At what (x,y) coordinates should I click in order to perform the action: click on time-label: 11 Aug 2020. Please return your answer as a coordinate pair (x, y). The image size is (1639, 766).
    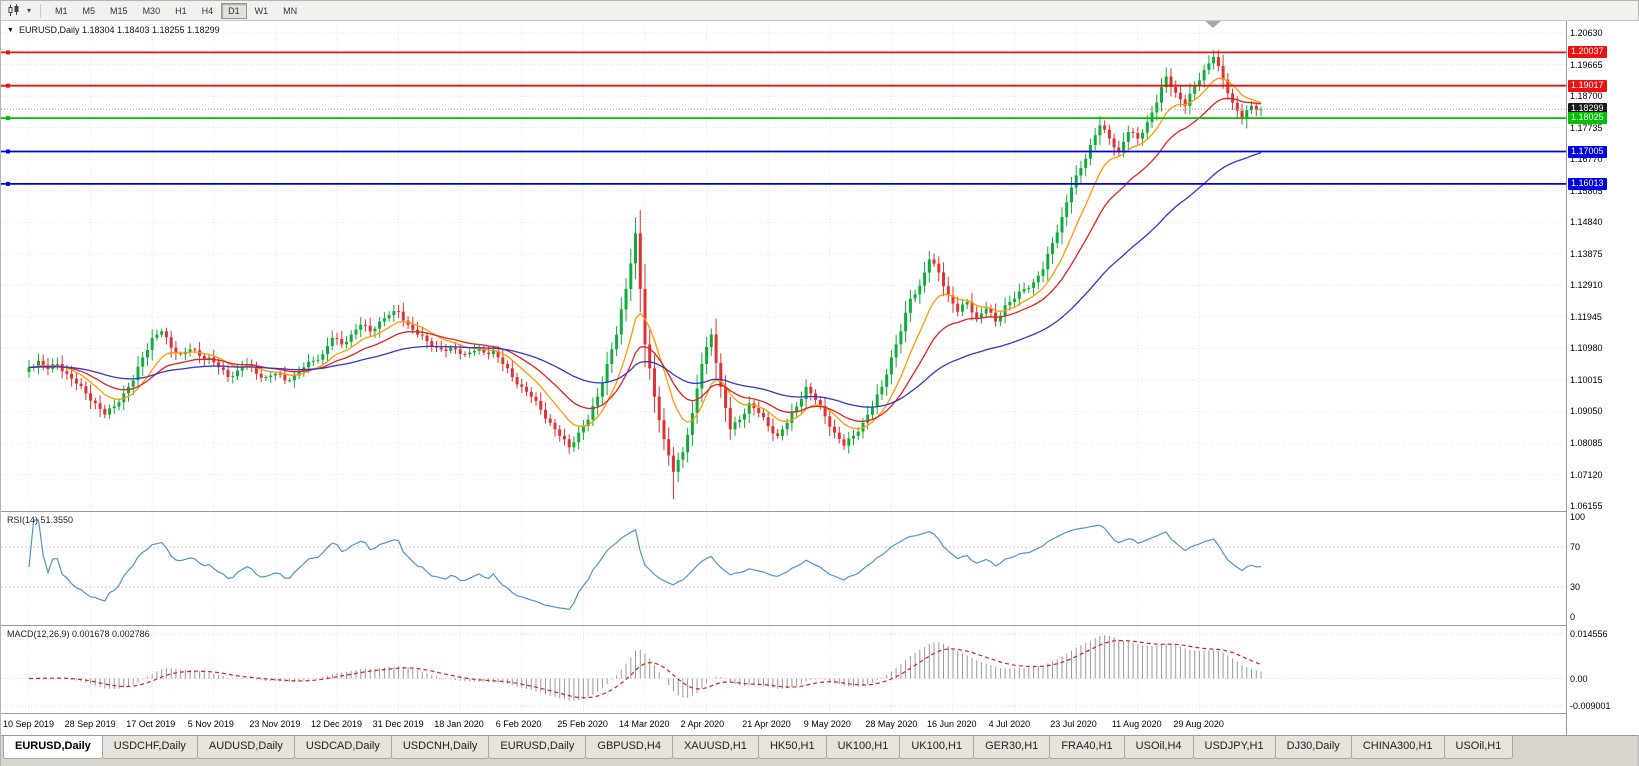
    Looking at the image, I should click on (1136, 724).